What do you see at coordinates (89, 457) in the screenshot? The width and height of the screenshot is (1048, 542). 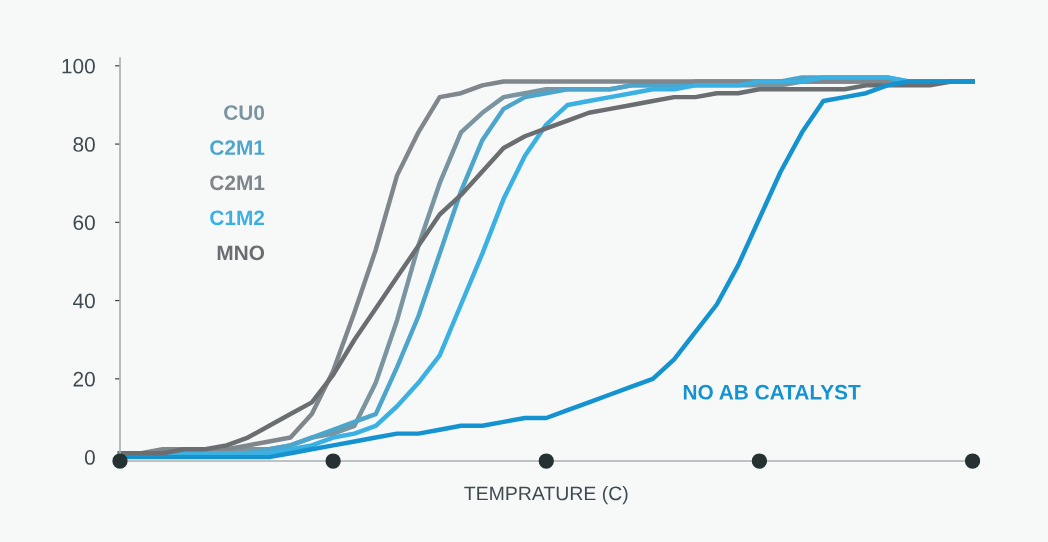 I see `y-tick-label: 0` at bounding box center [89, 457].